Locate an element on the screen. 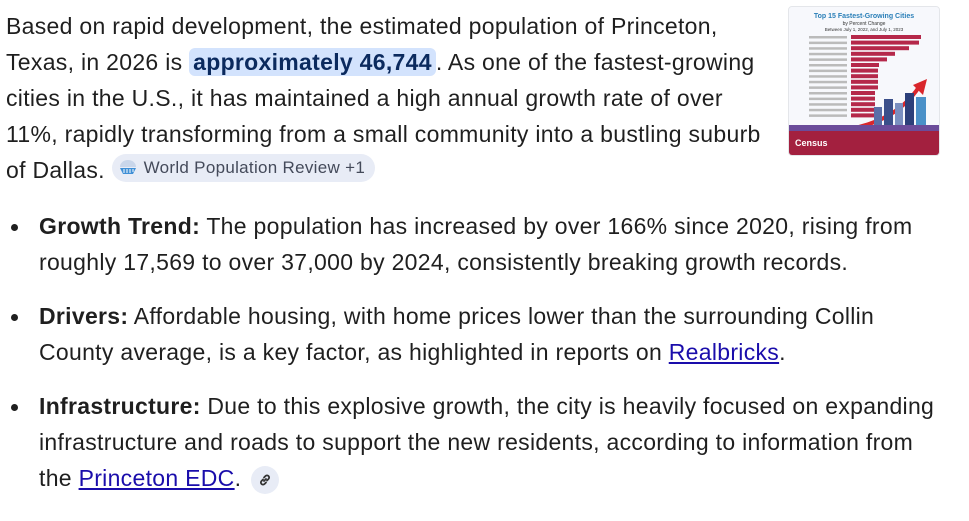  thumbnail-bars is located at coordinates (865, 76).